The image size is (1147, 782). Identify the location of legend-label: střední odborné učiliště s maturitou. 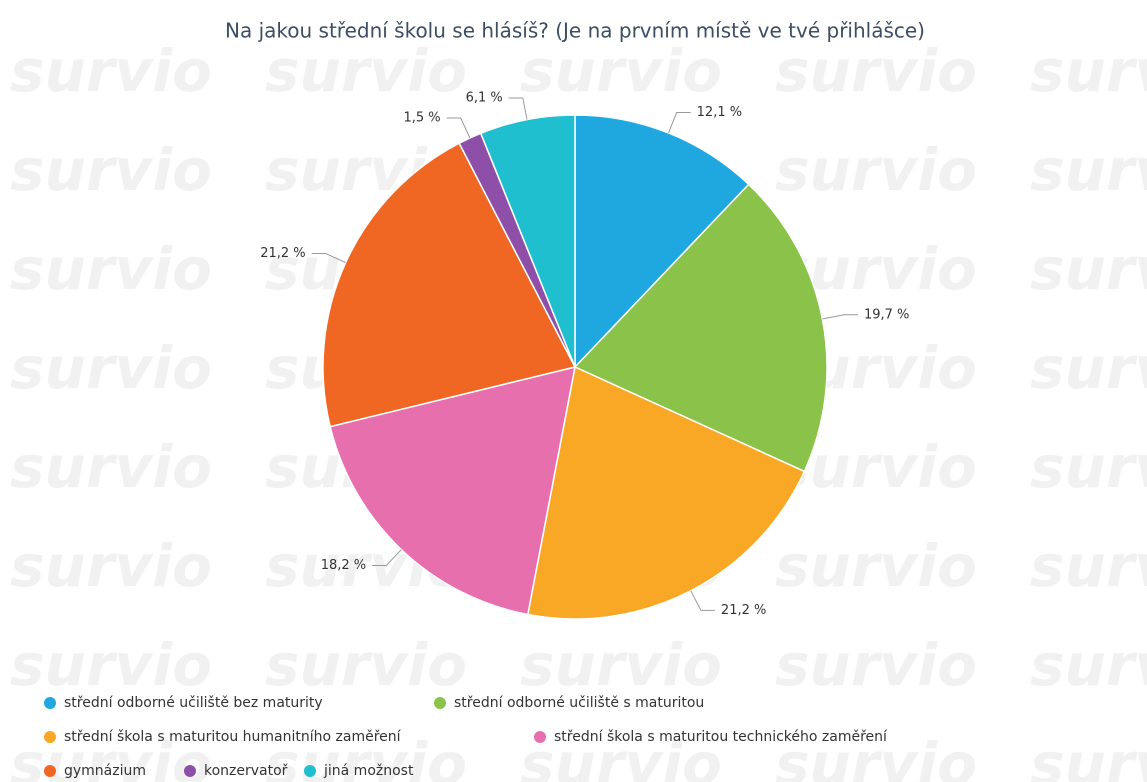
(579, 703).